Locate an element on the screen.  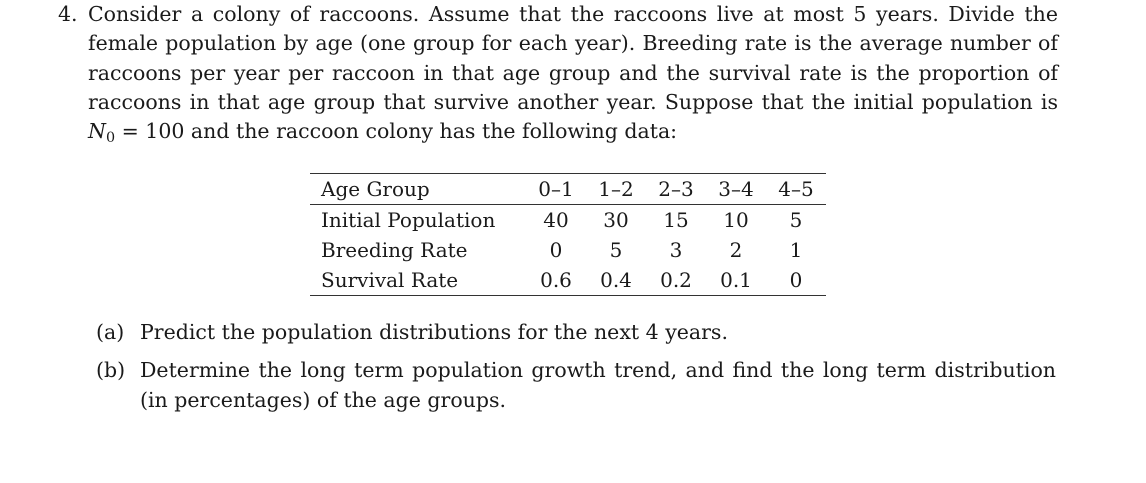
table-cell: 15 is located at coordinates (676, 220).